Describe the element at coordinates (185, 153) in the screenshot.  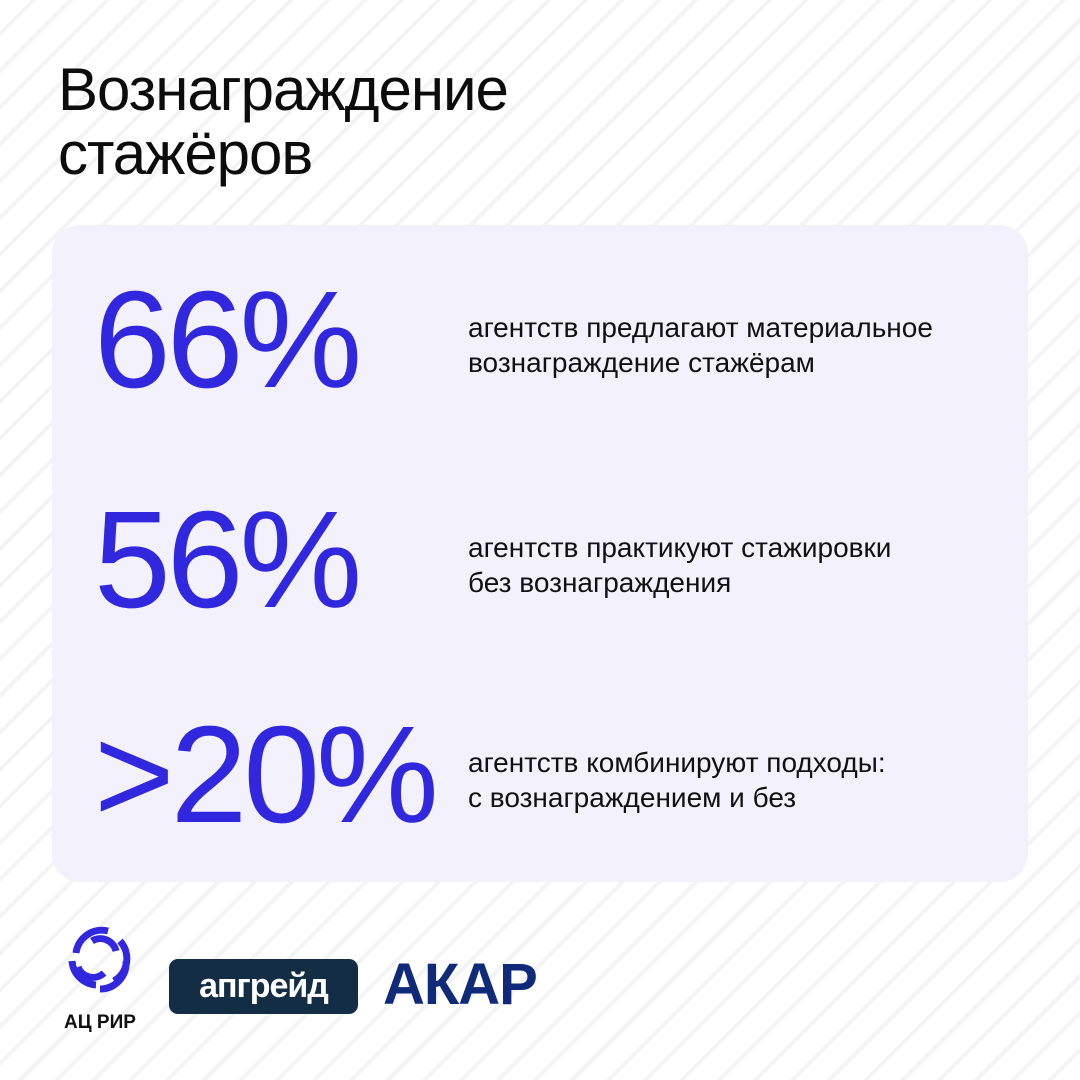
I see `title-line-2: стажёров` at that location.